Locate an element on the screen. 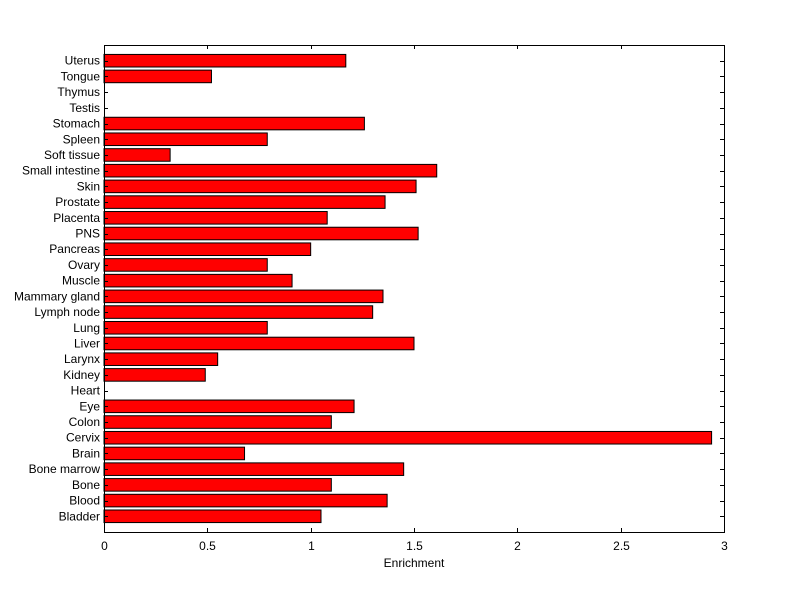  y-tick-label: Testis is located at coordinates (84, 108).